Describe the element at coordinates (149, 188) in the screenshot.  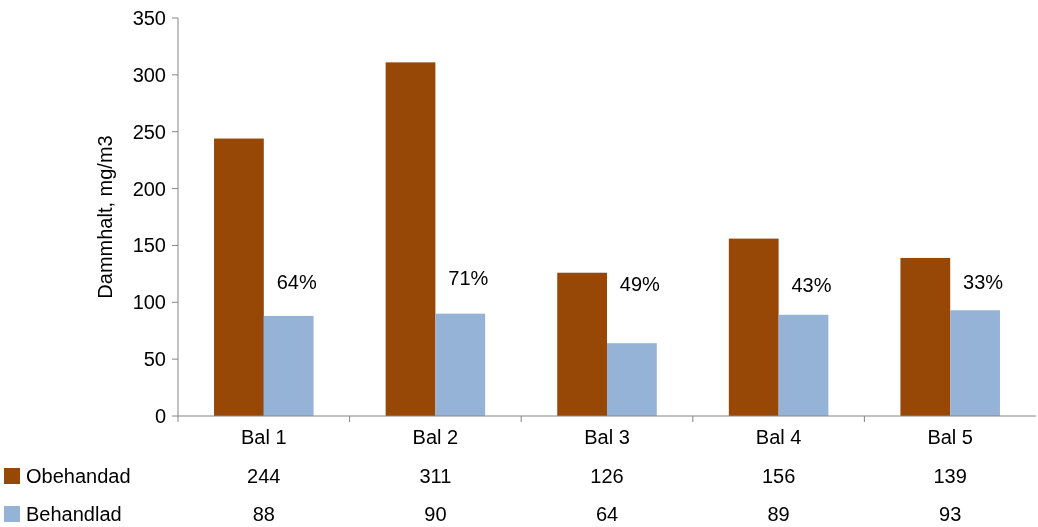
I see `y-tick-label: 200` at that location.